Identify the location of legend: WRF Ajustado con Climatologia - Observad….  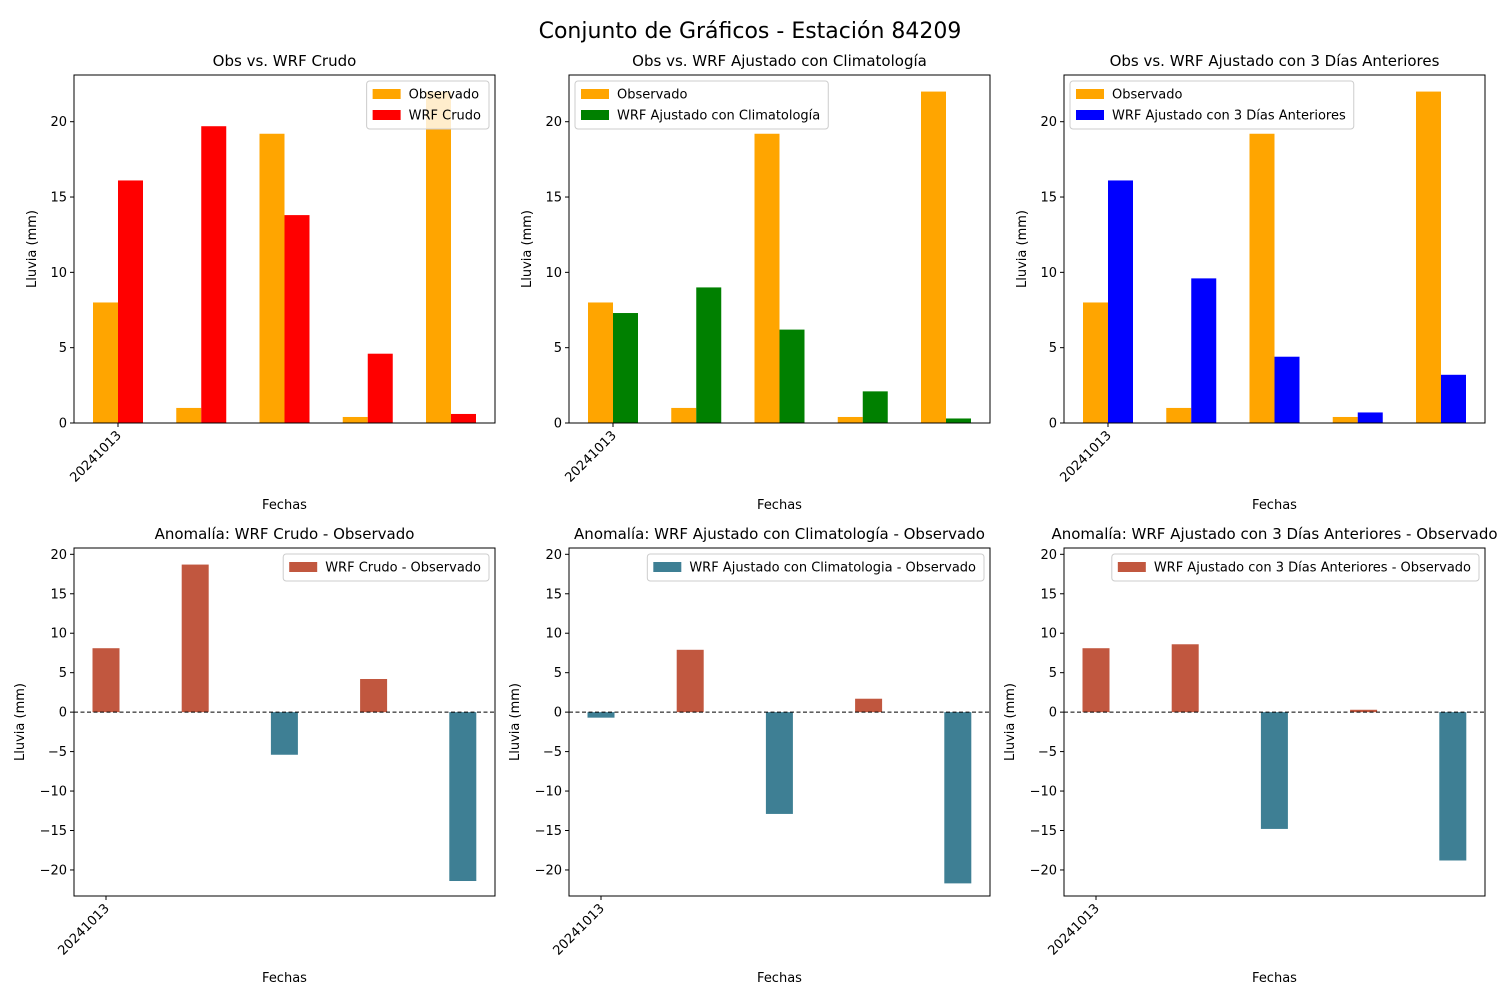
(815, 567).